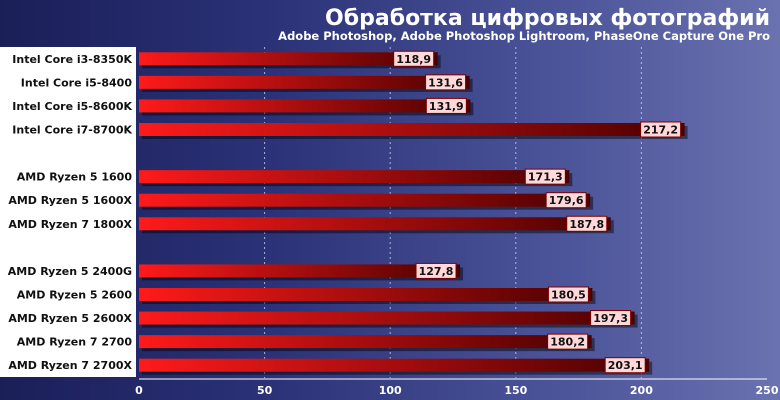  I want to click on x-tick-label: 250, so click(767, 390).